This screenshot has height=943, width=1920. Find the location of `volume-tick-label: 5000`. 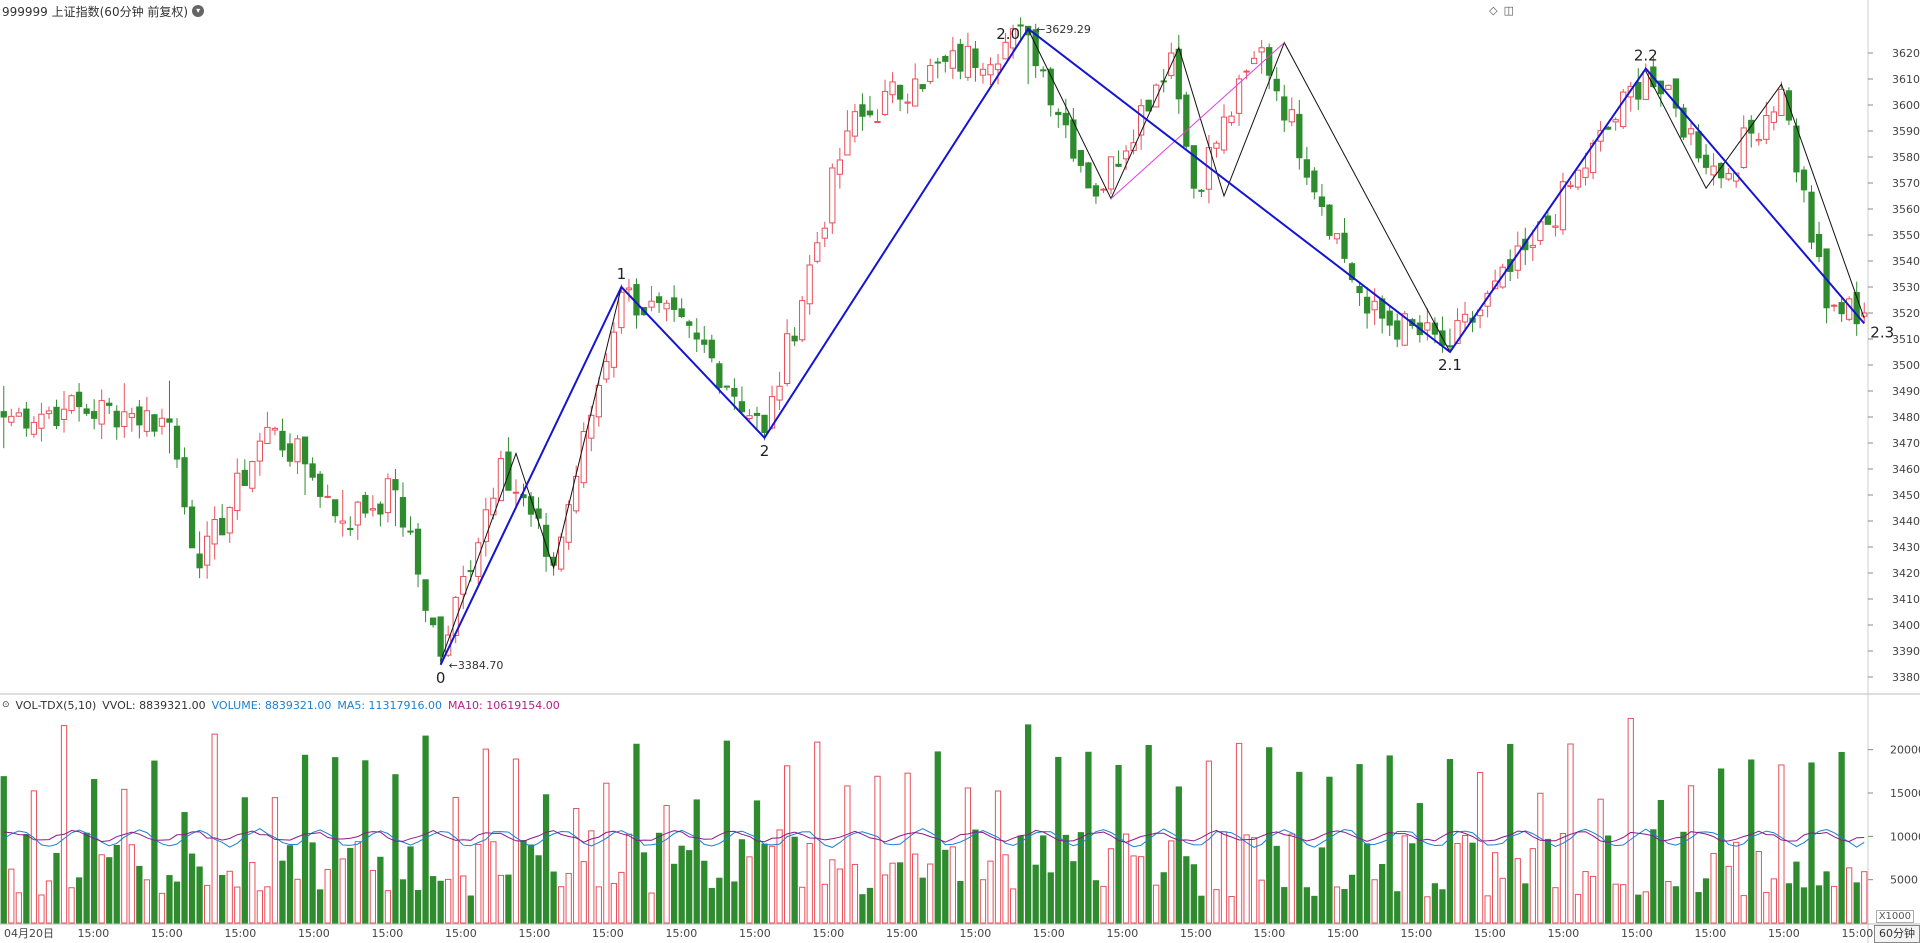

volume-tick-label: 5000 is located at coordinates (1904, 880).